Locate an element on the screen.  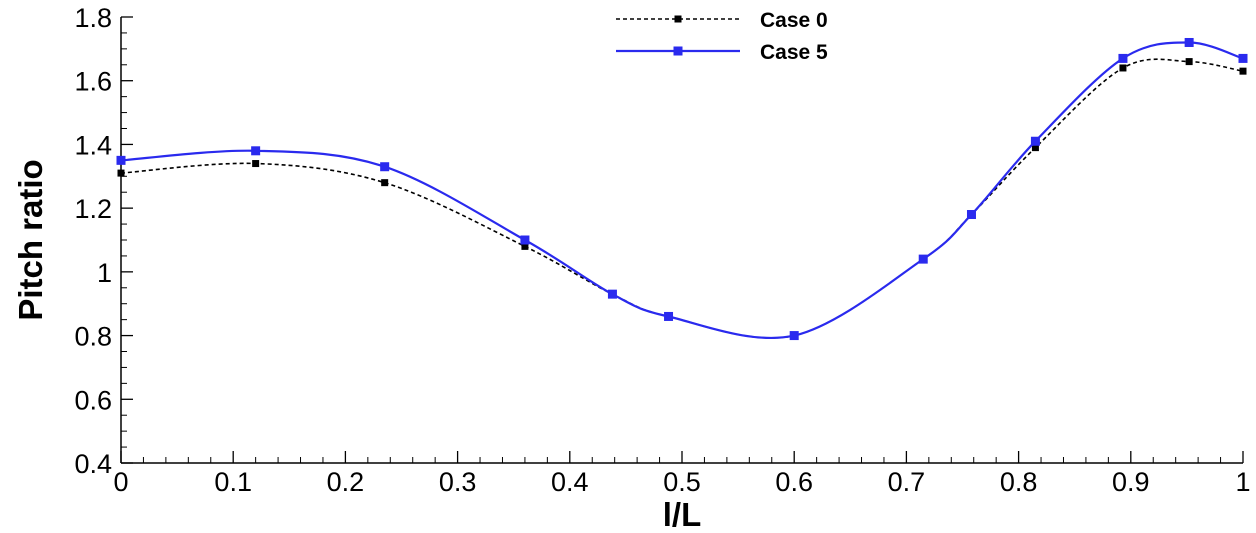
y-tick-label: 0.4 is located at coordinates (93, 464).